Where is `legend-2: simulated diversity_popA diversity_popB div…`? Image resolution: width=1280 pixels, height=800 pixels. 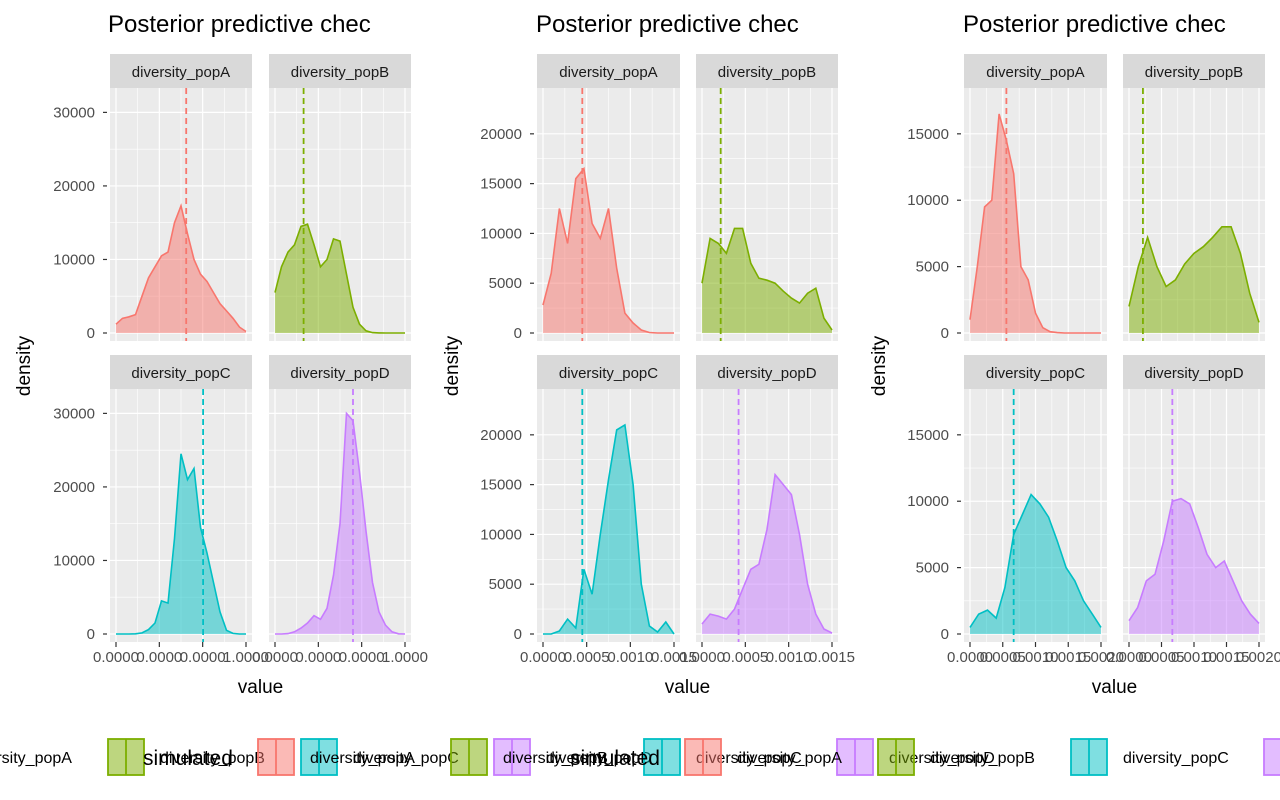 legend-2: simulated diversity_popA diversity_popB div… is located at coordinates (569, 757).